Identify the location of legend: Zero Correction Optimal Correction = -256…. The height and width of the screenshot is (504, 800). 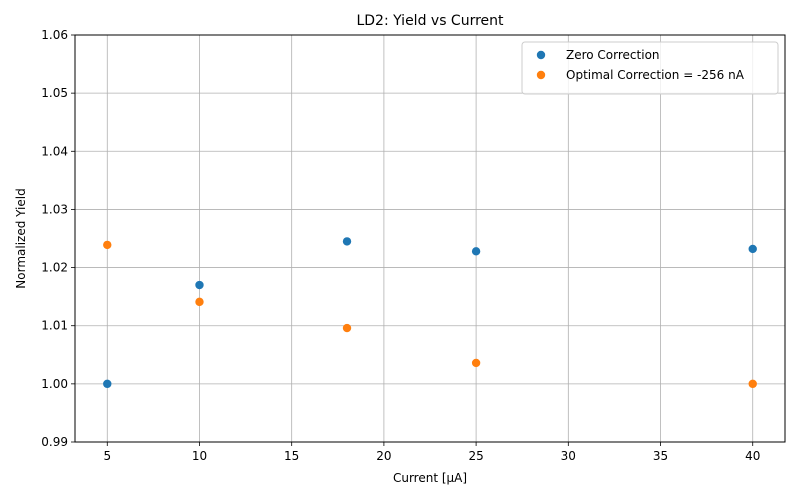
(650, 68).